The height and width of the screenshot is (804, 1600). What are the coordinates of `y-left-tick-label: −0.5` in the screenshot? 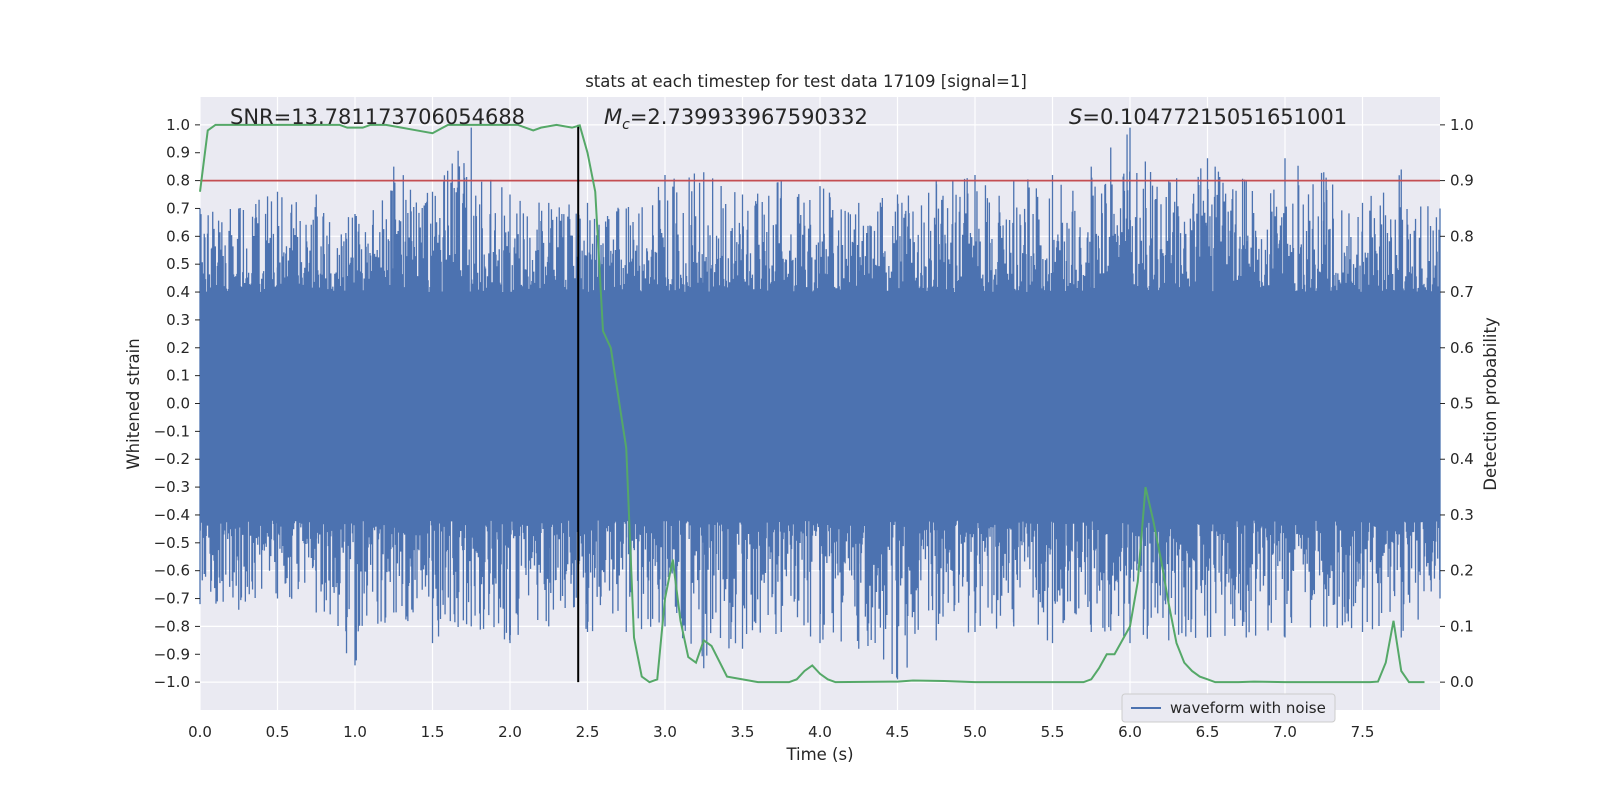 It's located at (172, 543).